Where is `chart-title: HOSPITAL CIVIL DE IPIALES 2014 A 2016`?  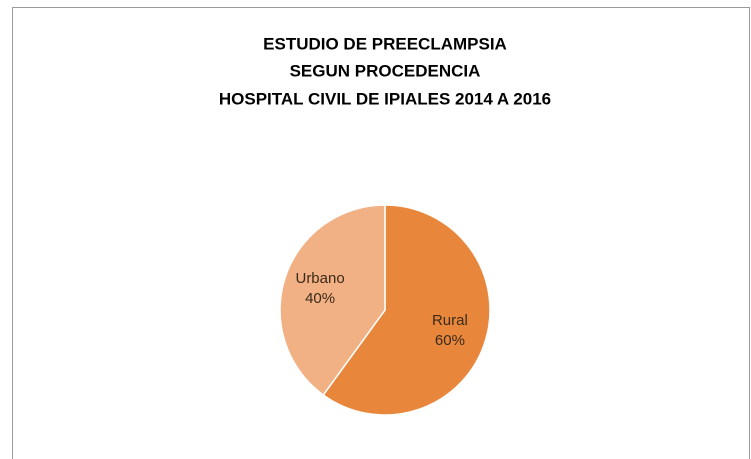 chart-title: HOSPITAL CIVIL DE IPIALES 2014 A 2016 is located at coordinates (385, 98).